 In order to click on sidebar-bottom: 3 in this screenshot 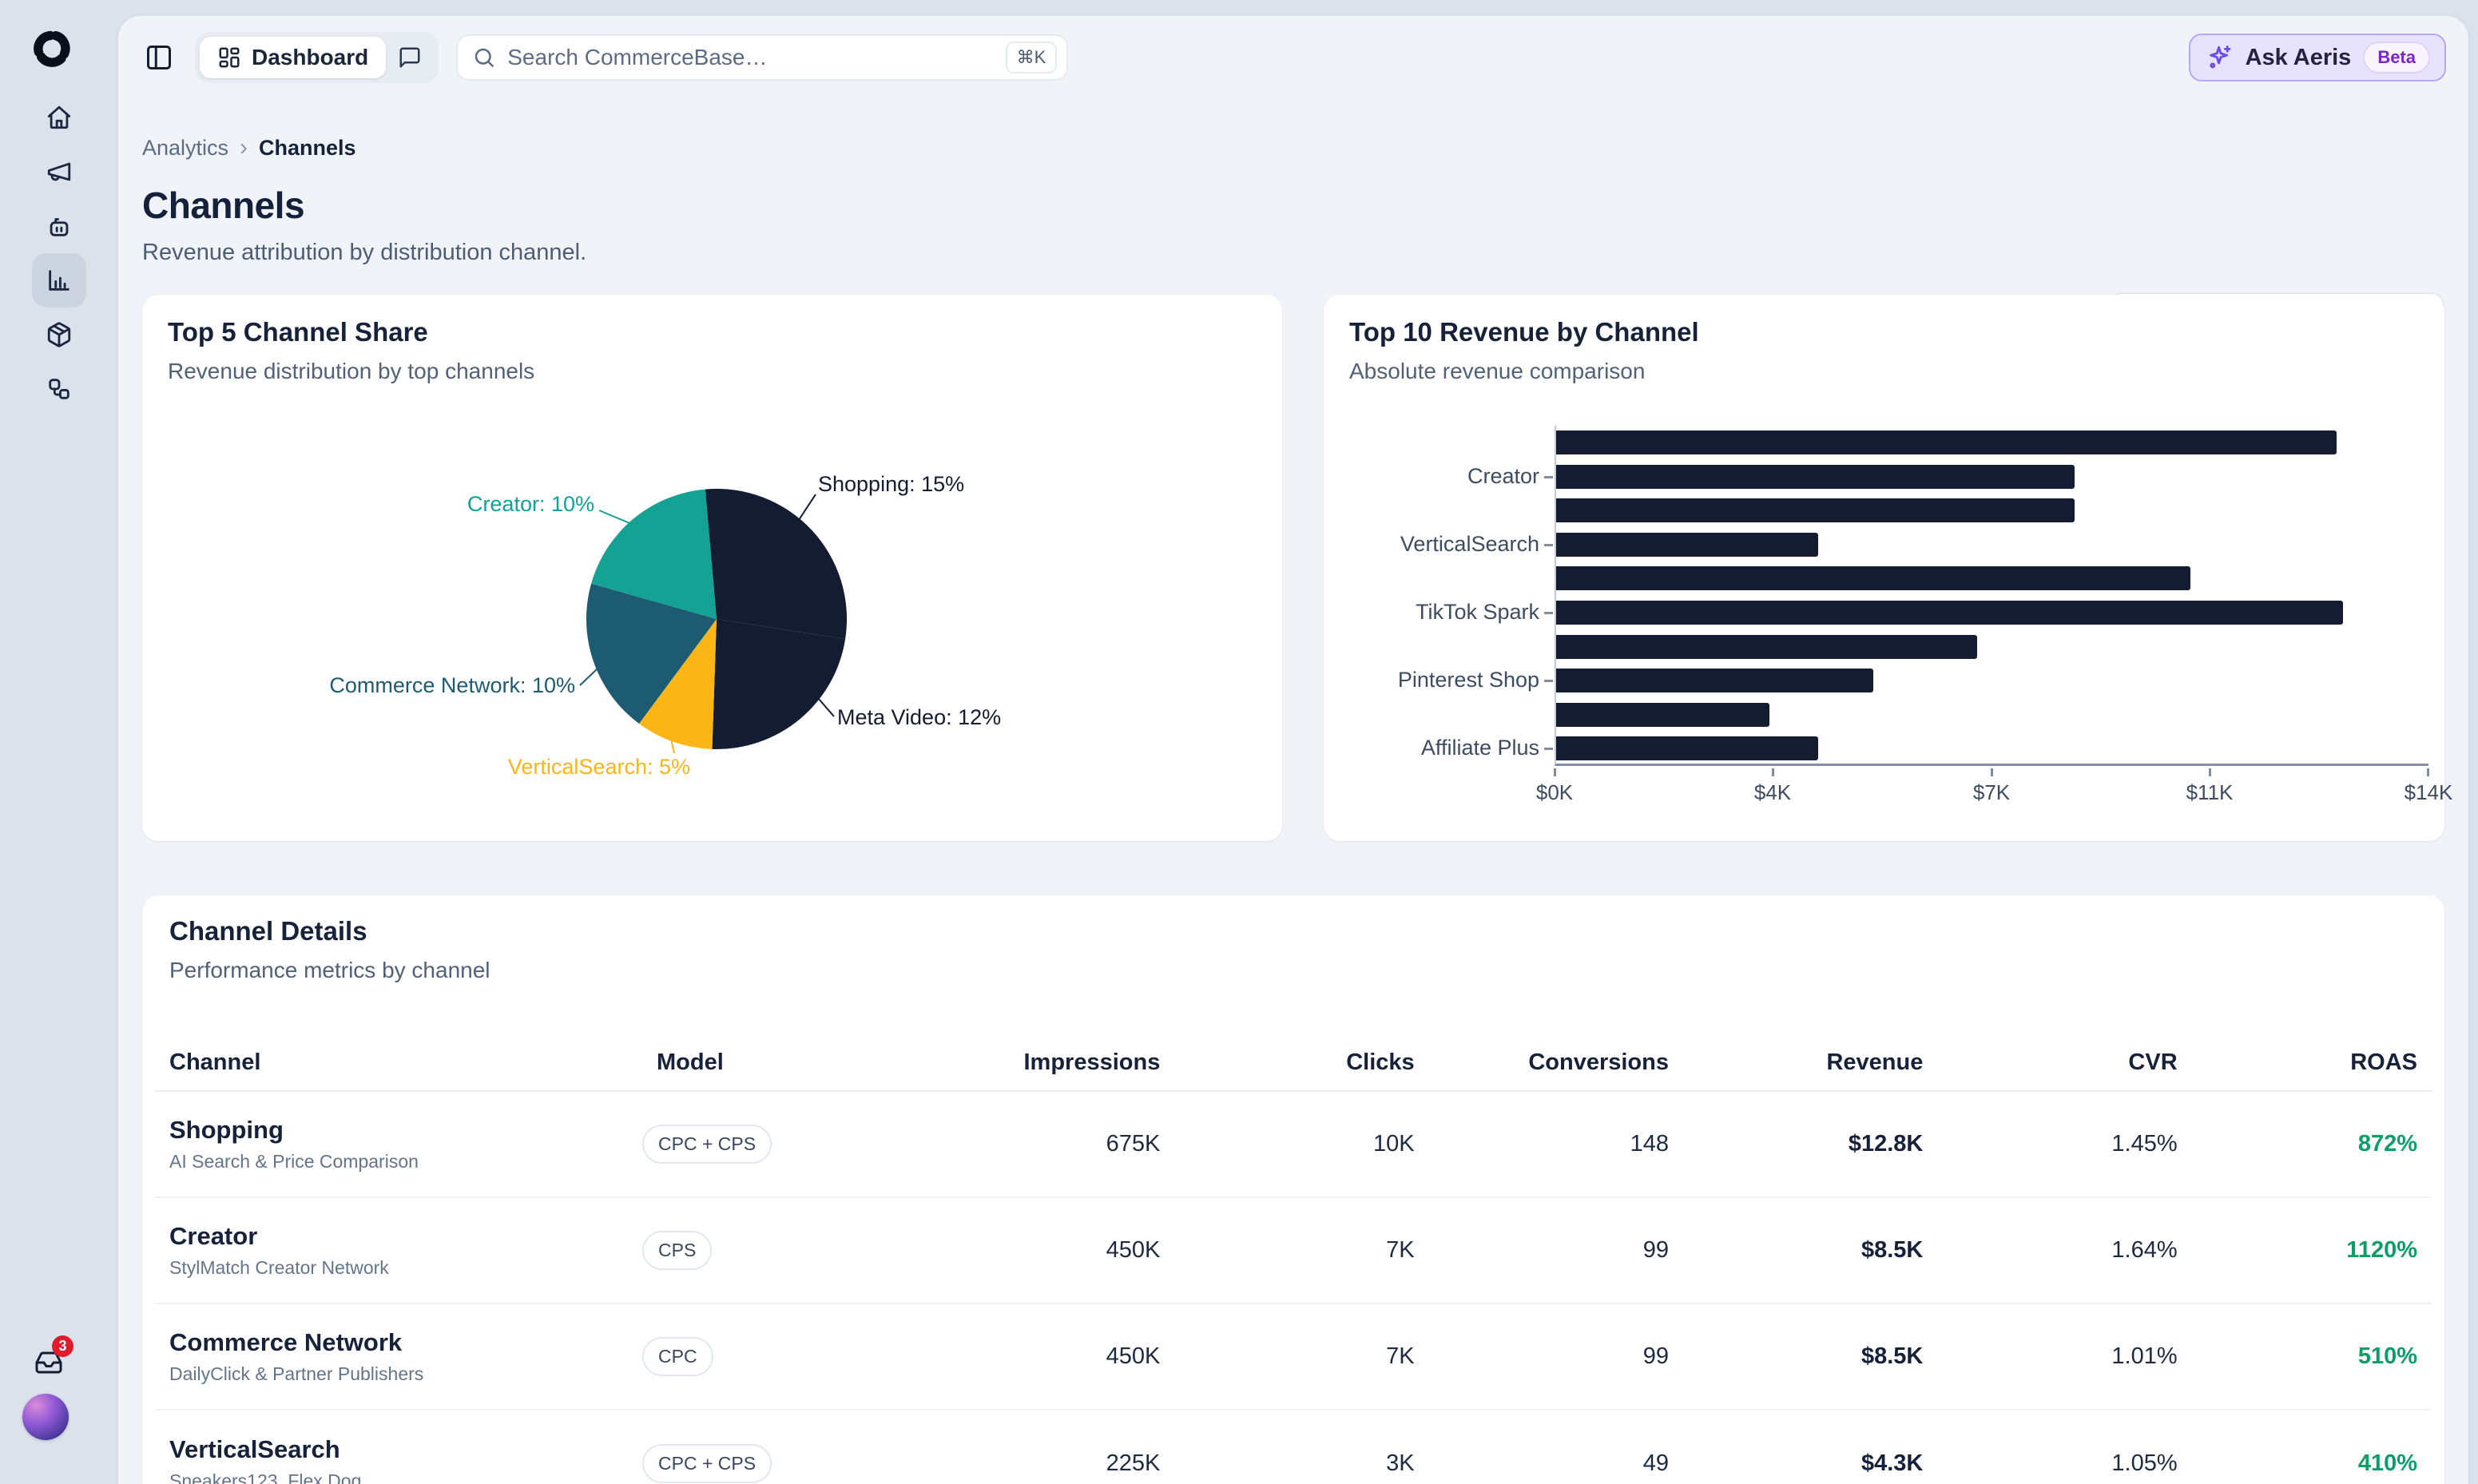, I will do `click(59, 1409)`.